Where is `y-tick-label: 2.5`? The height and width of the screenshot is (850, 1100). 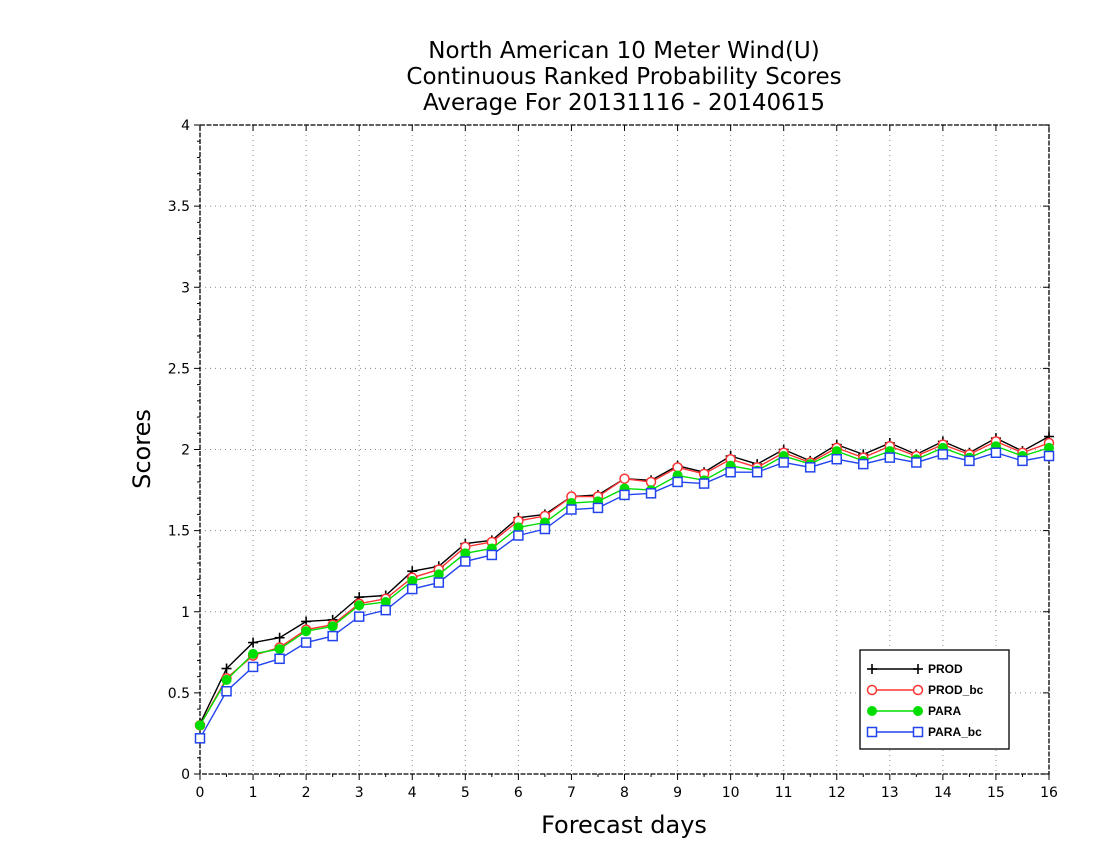 y-tick-label: 2.5 is located at coordinates (179, 369).